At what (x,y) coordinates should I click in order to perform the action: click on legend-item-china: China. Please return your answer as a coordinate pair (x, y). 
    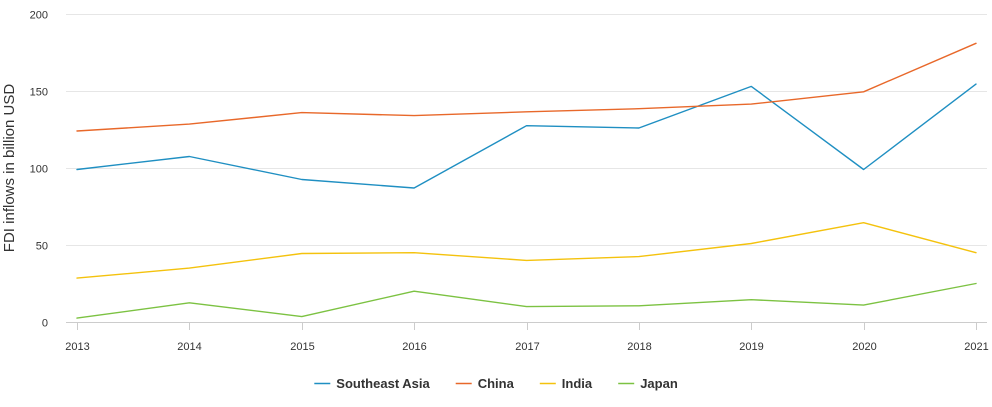
    Looking at the image, I should click on (485, 383).